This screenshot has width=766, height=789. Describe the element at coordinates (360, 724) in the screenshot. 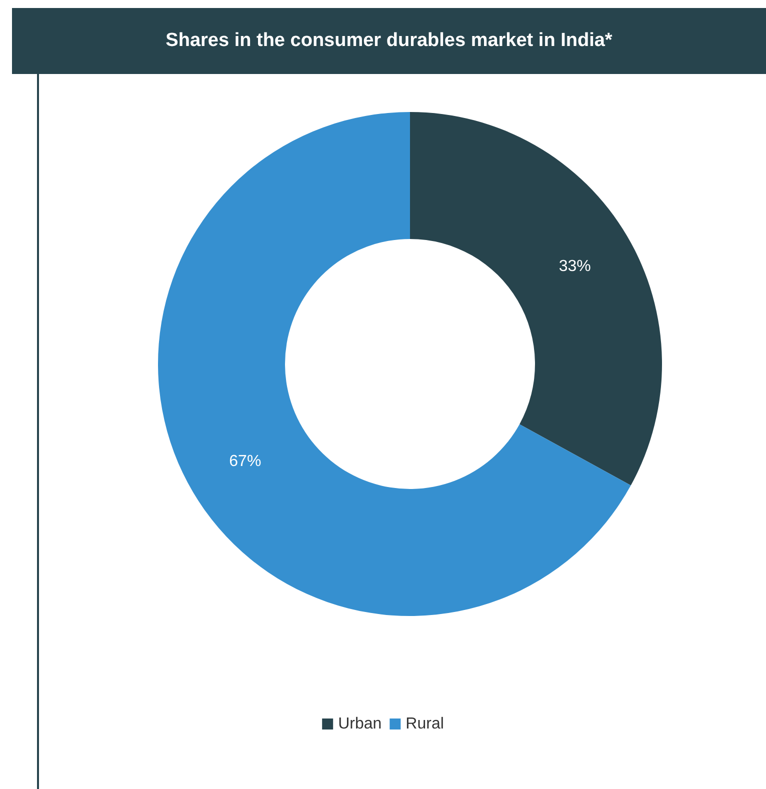

I see `legend-label: Urban` at that location.